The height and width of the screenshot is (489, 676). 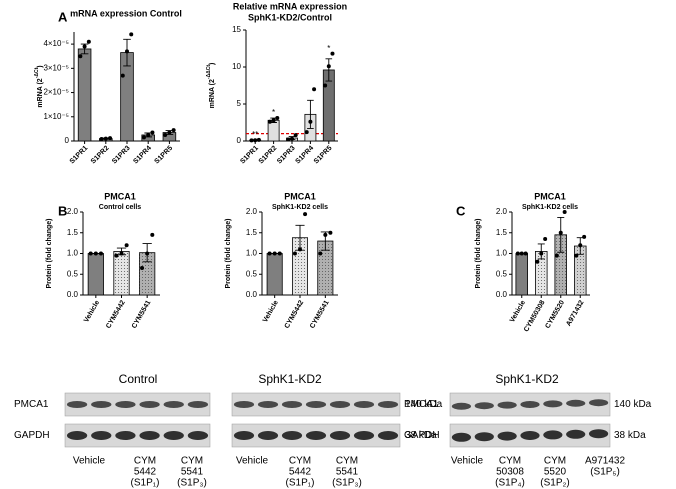 What do you see at coordinates (209, 72) in the screenshot?
I see `y-axis-label-part: -ΔΔCt` at bounding box center [209, 72].